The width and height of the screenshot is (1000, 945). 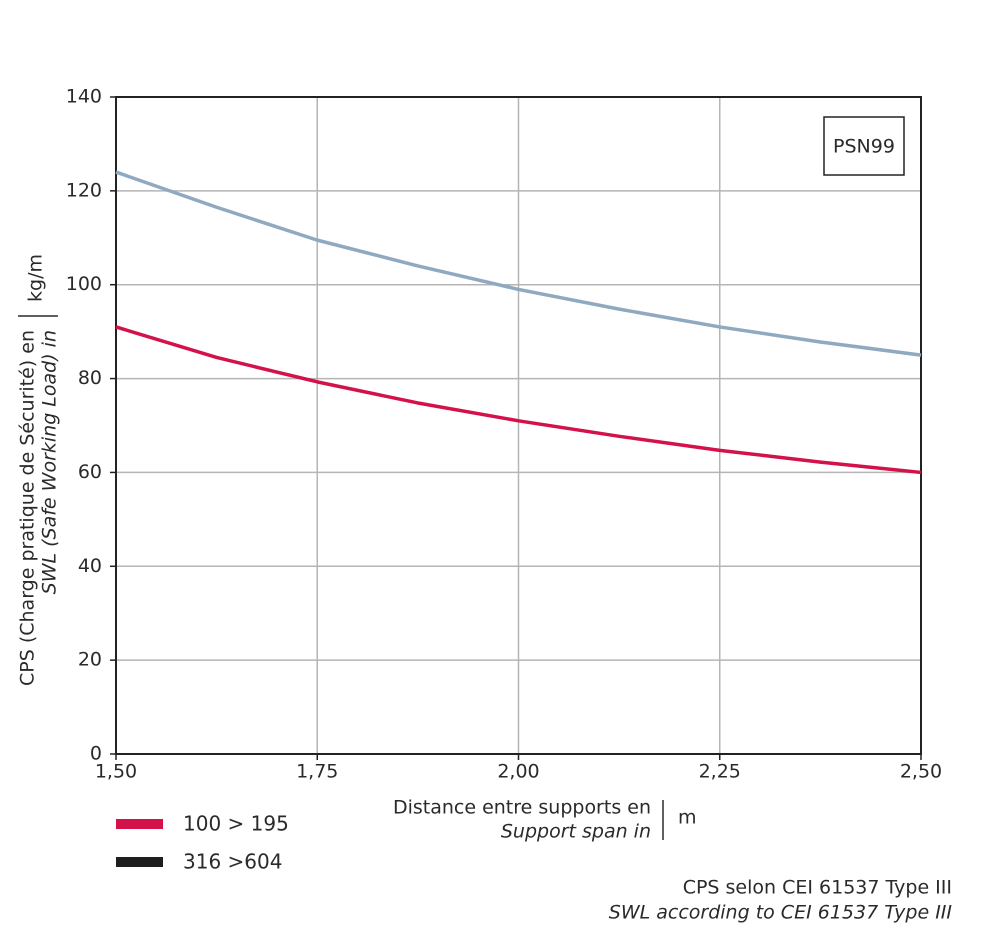 What do you see at coordinates (116, 772) in the screenshot?
I see `x-tick-label: 1,50` at bounding box center [116, 772].